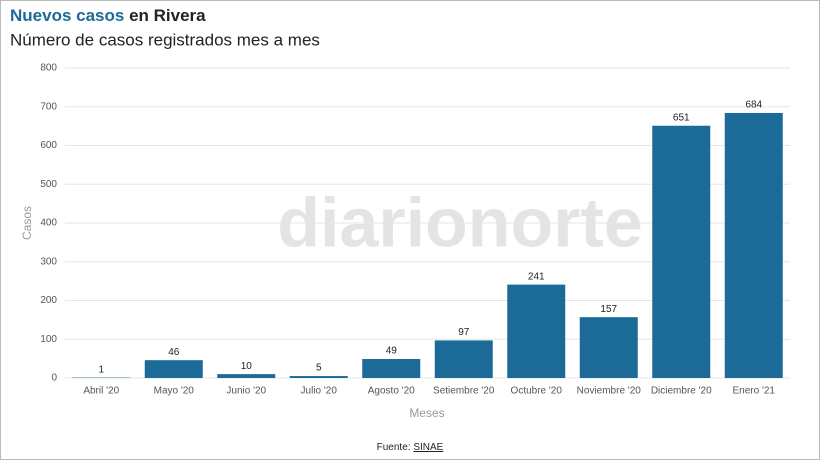 Image resolution: width=820 pixels, height=460 pixels. Describe the element at coordinates (464, 332) in the screenshot. I see `value-label: 97` at that location.